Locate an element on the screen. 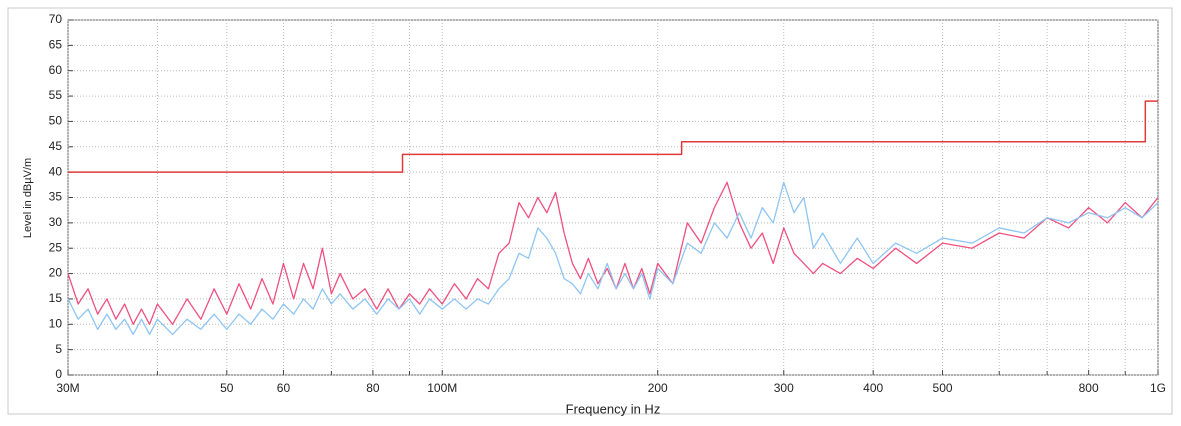 This screenshot has height=426, width=1181. y-tick-label: 15 is located at coordinates (56, 298).